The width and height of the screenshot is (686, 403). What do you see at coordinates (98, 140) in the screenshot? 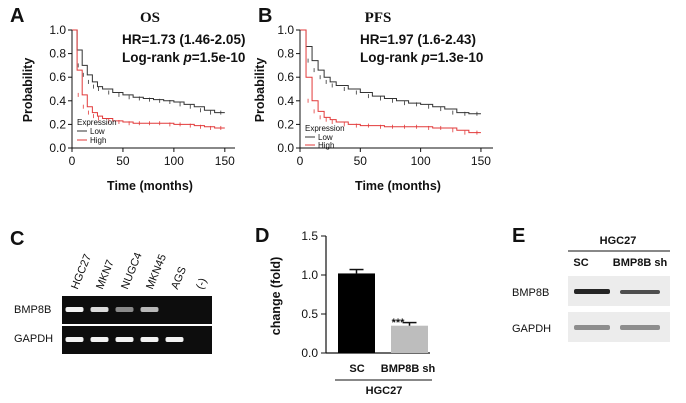
I see `km-a-legend-high: High` at bounding box center [98, 140].